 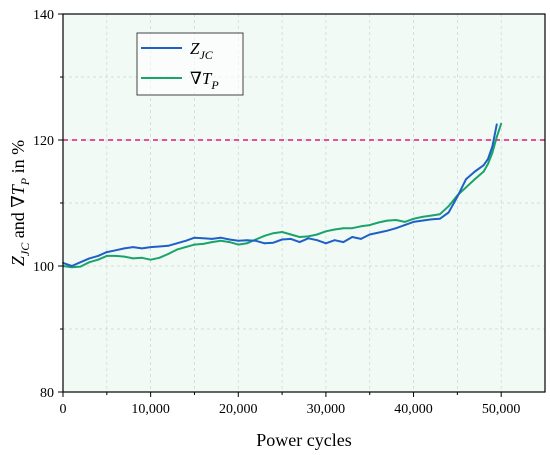 What do you see at coordinates (63, 409) in the screenshot?
I see `x-tick-label: 0` at bounding box center [63, 409].